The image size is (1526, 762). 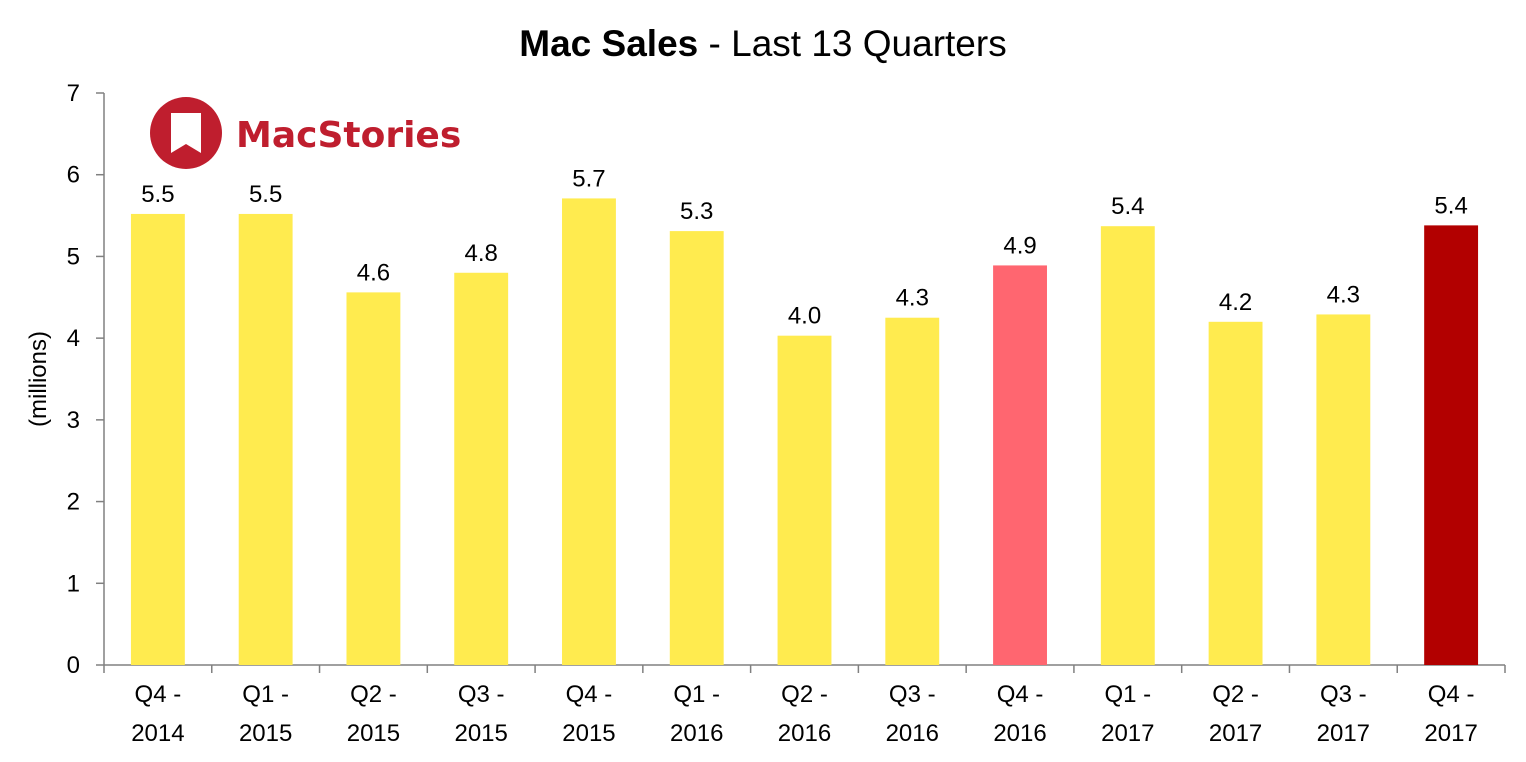 What do you see at coordinates (38, 379) in the screenshot?
I see `y-axis-title: (millions)` at bounding box center [38, 379].